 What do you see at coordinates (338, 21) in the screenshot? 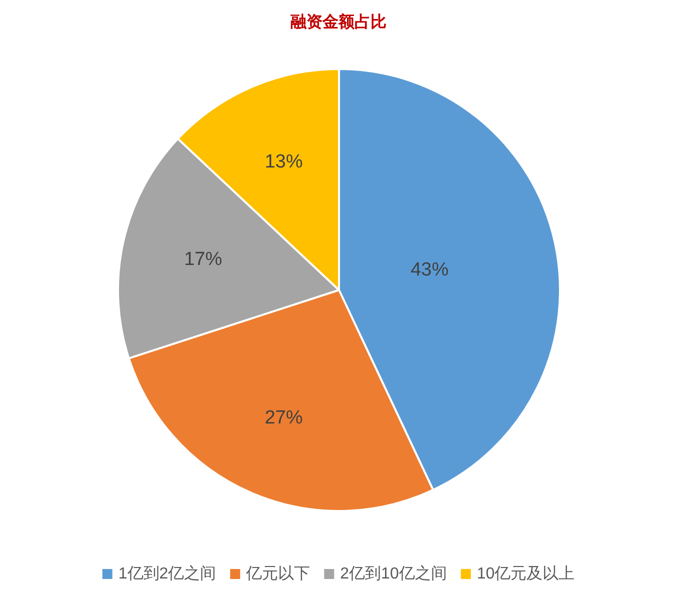
I see `title: 融资金额占比` at bounding box center [338, 21].